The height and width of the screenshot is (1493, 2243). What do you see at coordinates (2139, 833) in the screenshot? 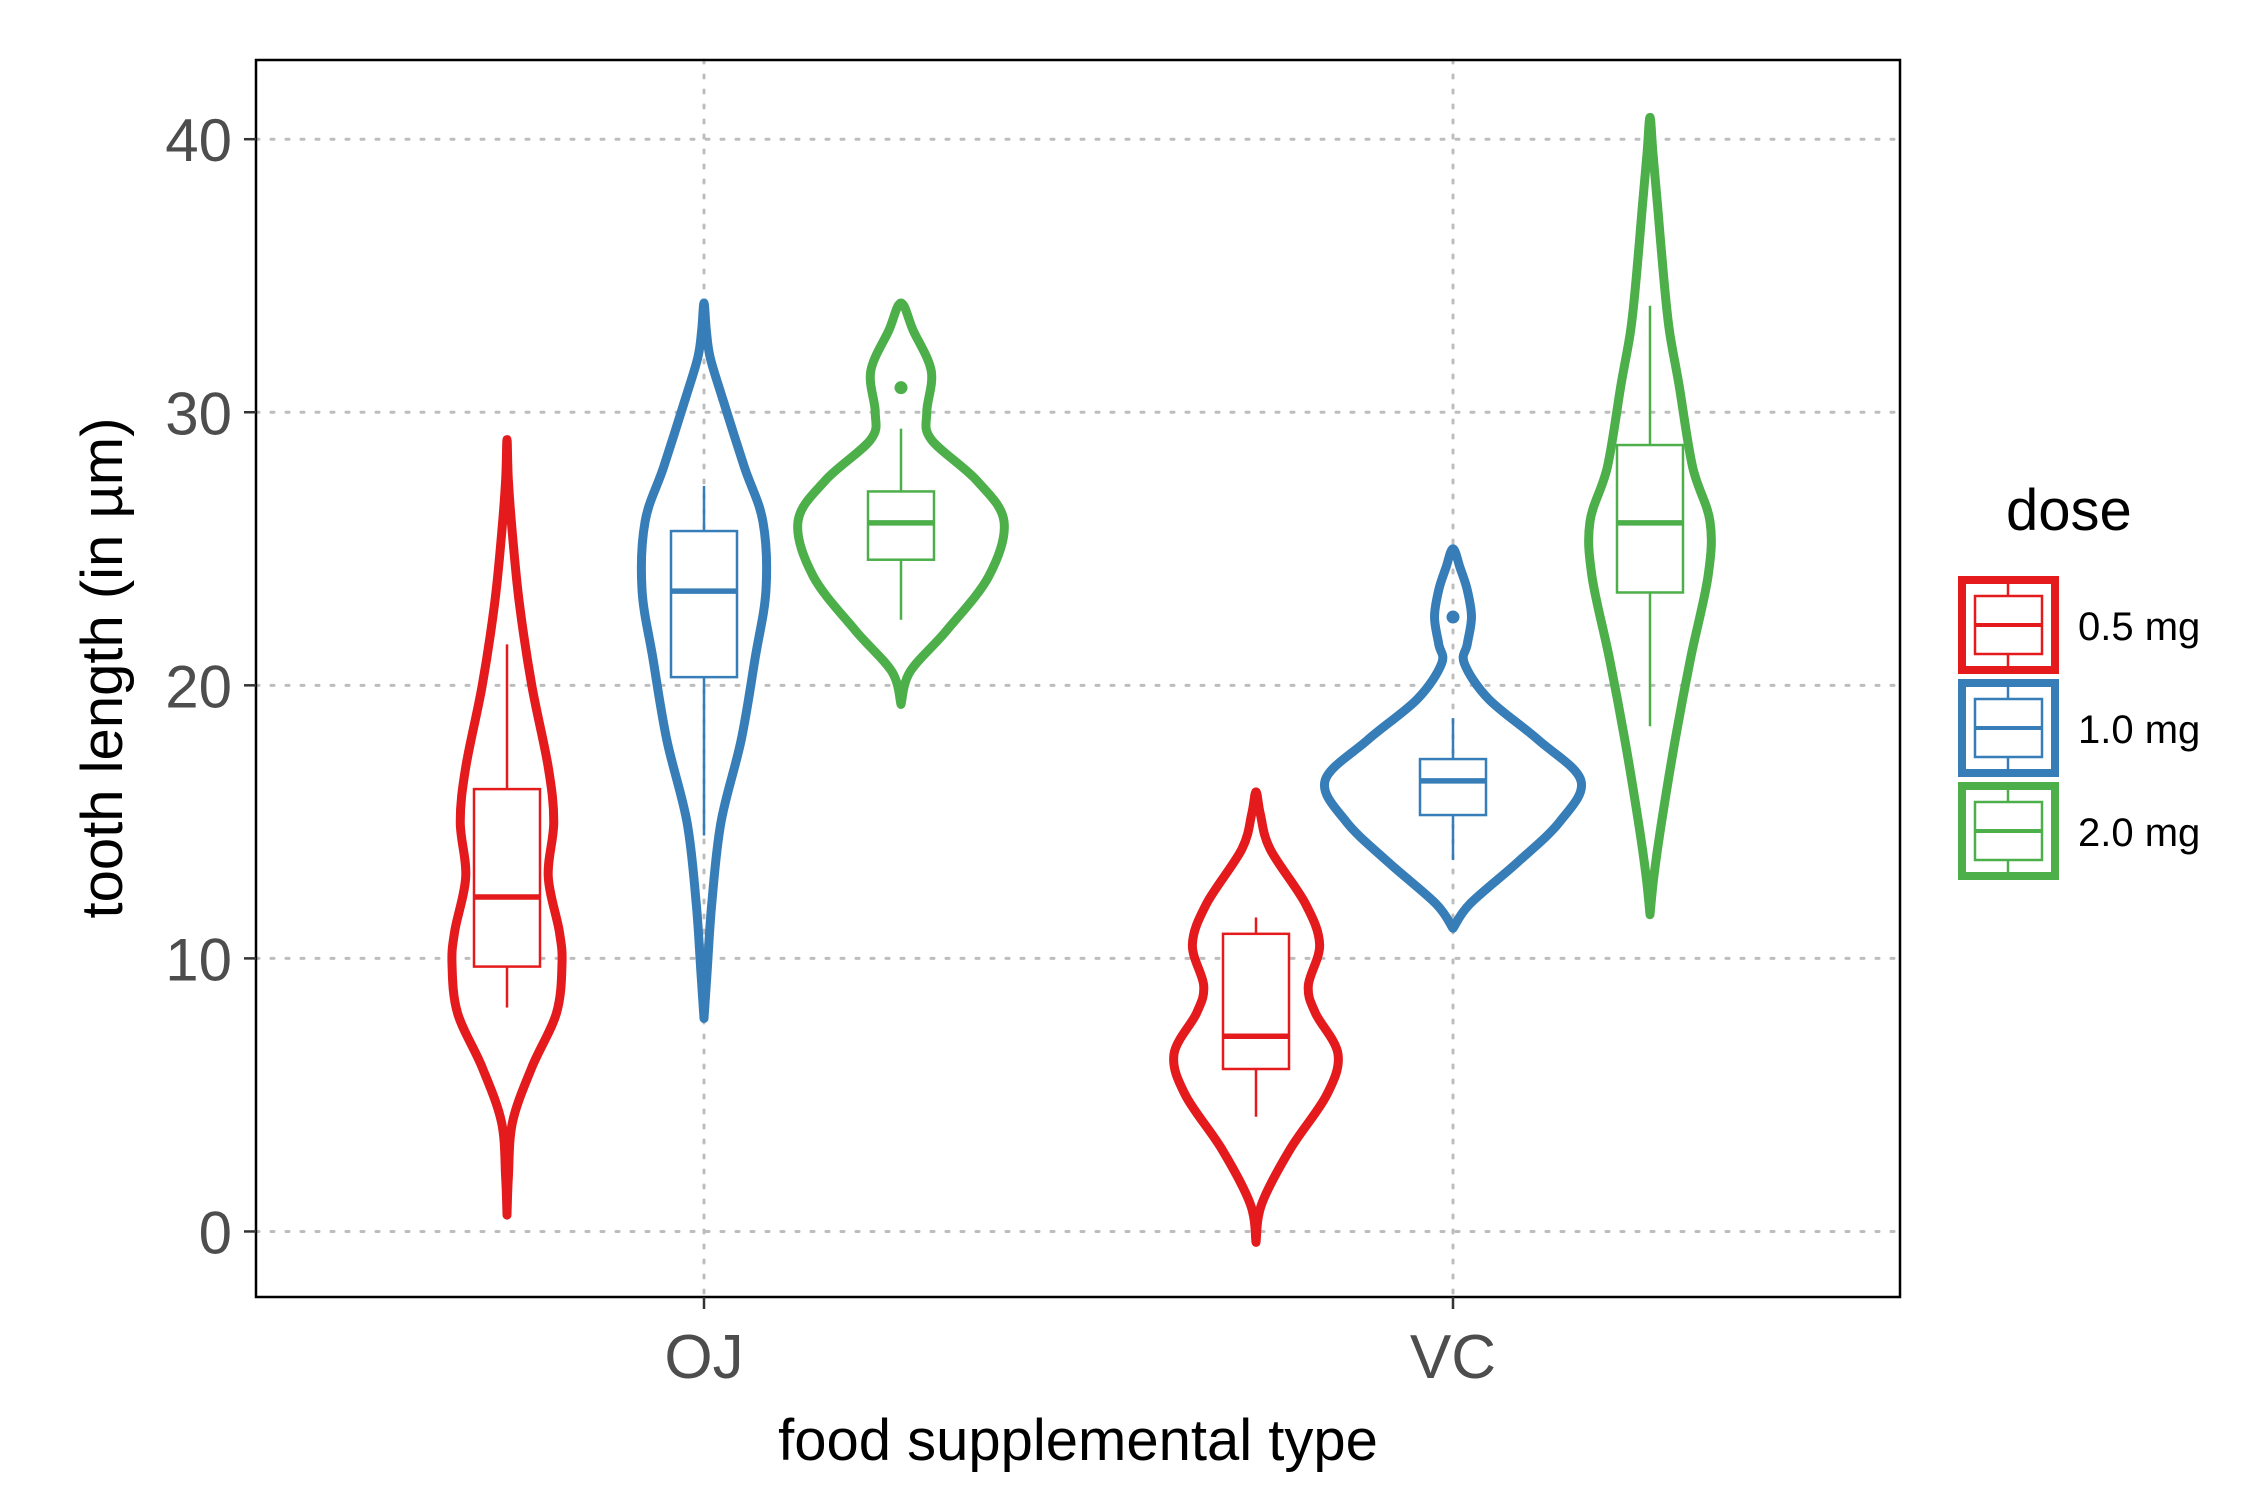
I see `legend-entry-label: 2.0 mg` at bounding box center [2139, 833].